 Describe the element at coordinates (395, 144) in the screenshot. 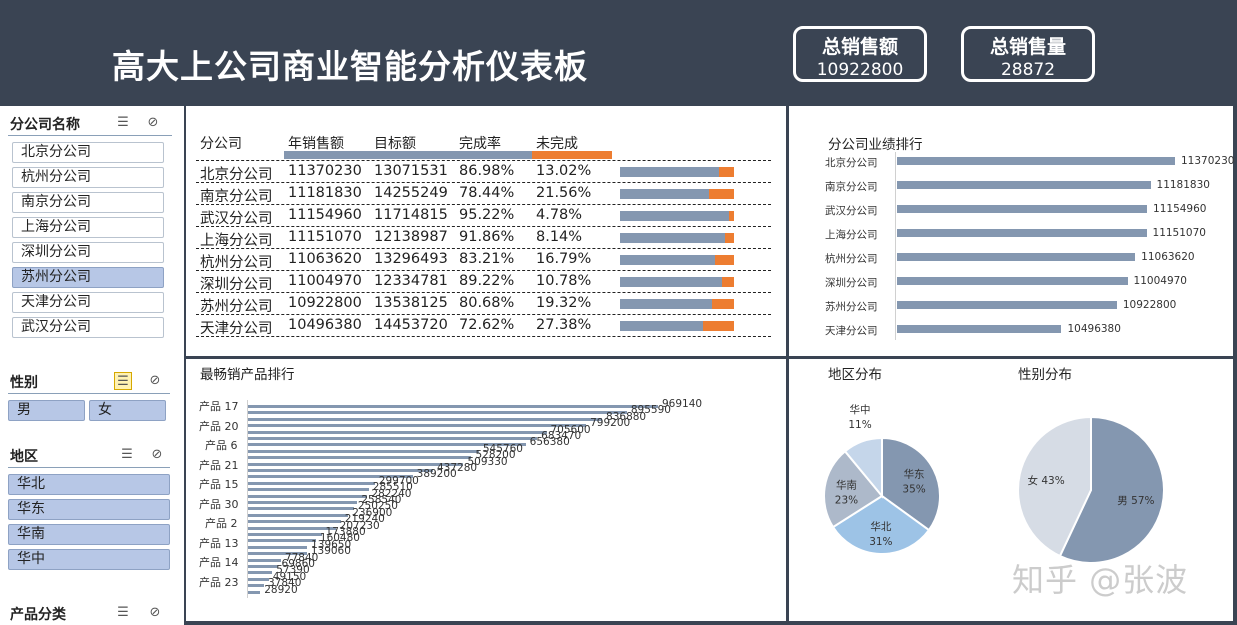

I see `table-header-target: 目标额` at that location.